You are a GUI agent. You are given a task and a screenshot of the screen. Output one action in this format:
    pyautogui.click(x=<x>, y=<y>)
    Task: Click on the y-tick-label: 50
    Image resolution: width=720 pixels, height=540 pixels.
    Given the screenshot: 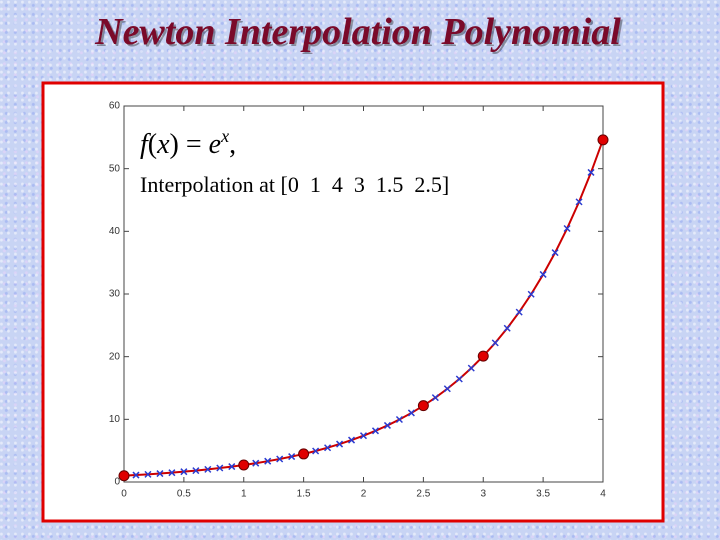 What is the action you would take?
    pyautogui.click(x=115, y=168)
    